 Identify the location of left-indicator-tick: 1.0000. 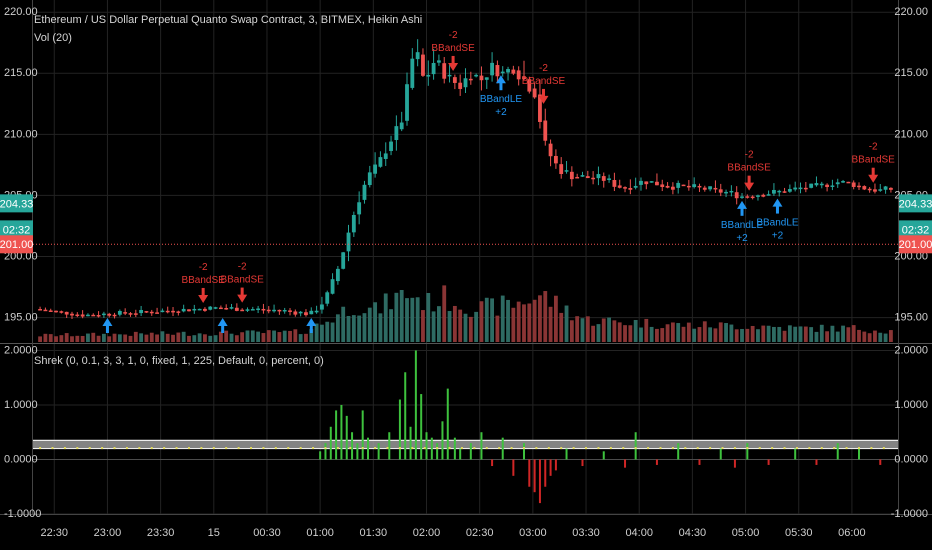
(21, 405).